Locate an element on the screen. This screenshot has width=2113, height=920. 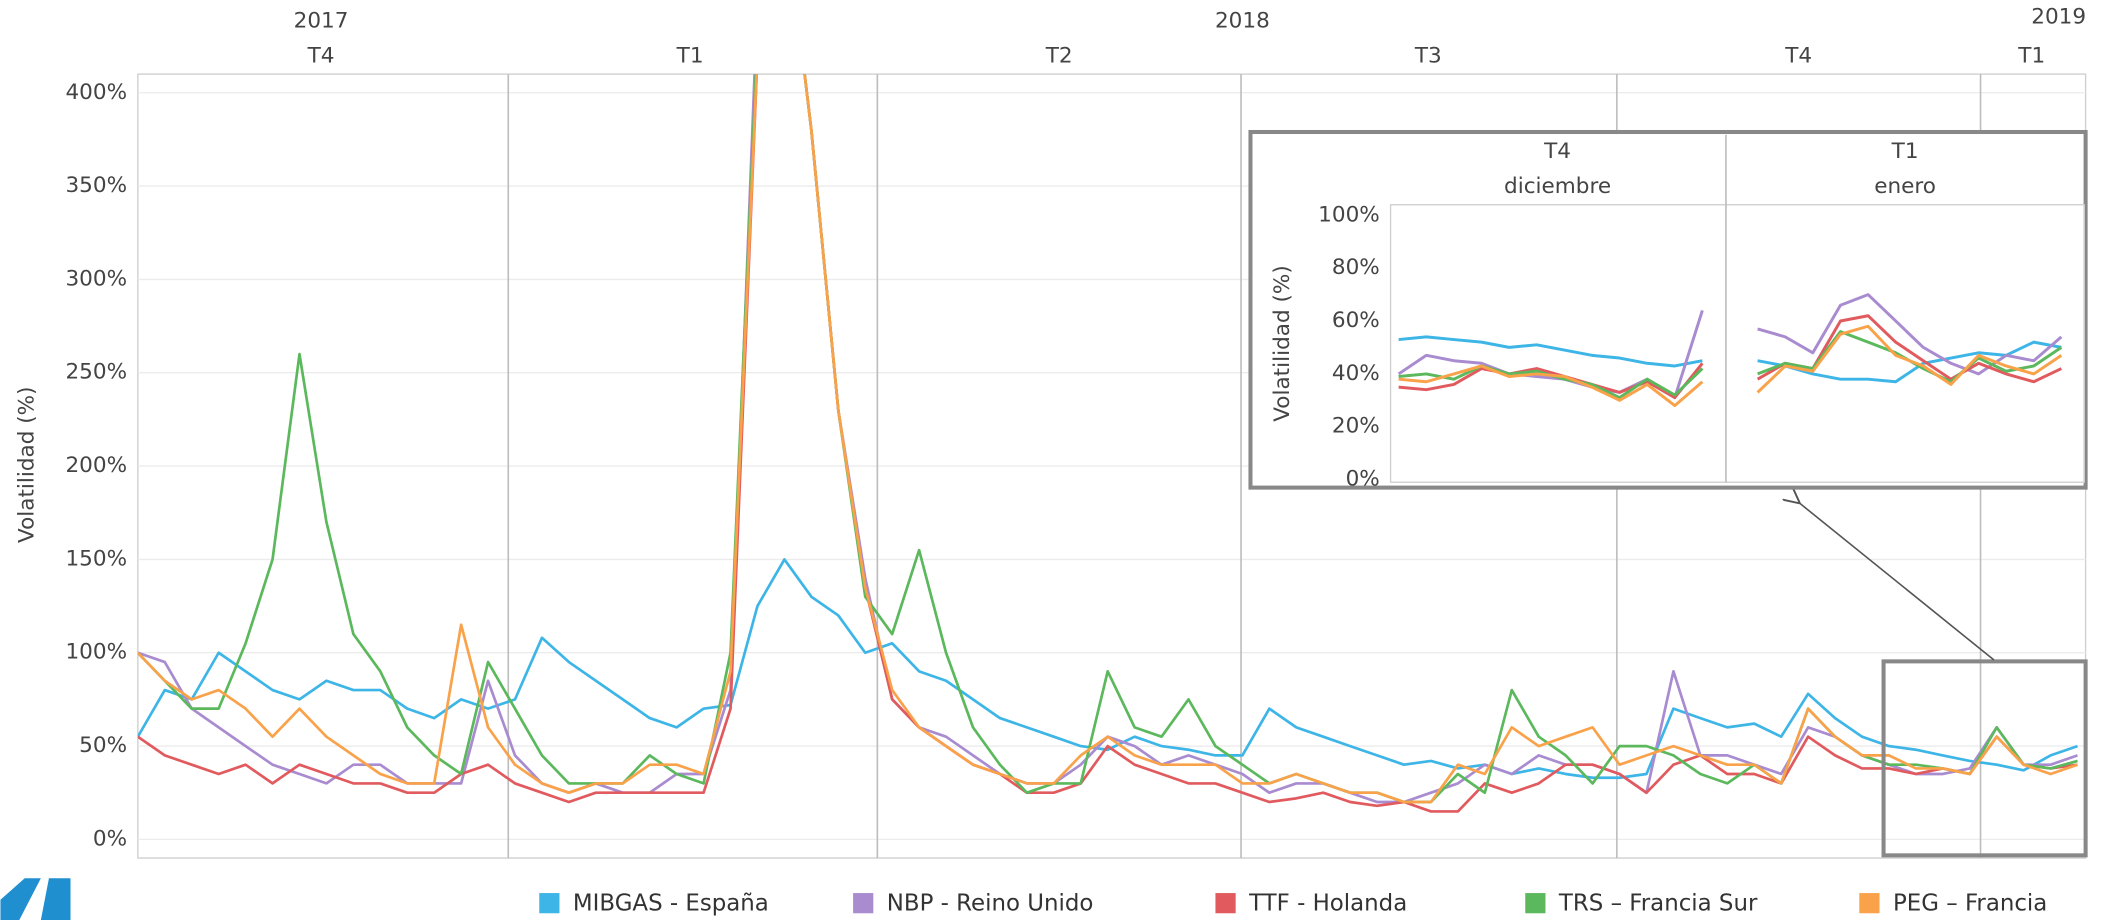
y-tick-label: 60% is located at coordinates (1356, 320).